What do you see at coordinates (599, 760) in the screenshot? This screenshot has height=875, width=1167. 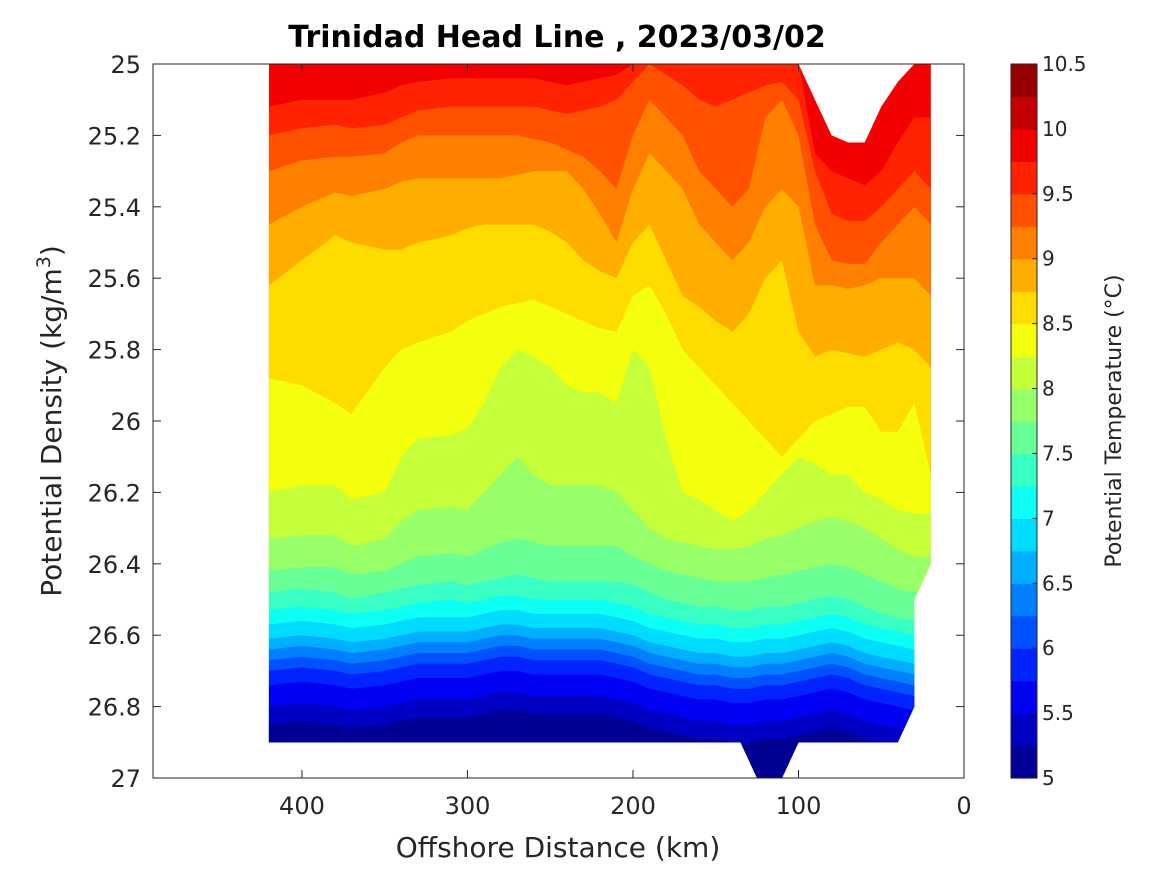 I see `contour-band` at bounding box center [599, 760].